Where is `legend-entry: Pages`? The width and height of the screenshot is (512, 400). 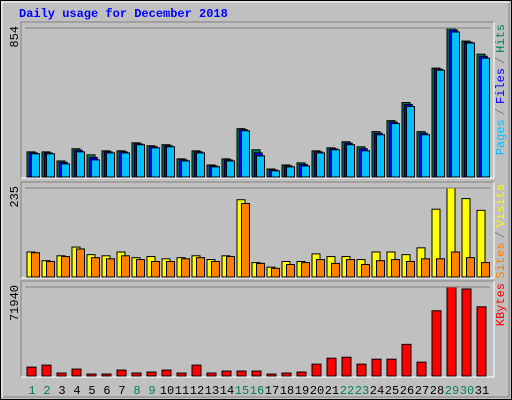
legend-entry: Pages is located at coordinates (501, 137).